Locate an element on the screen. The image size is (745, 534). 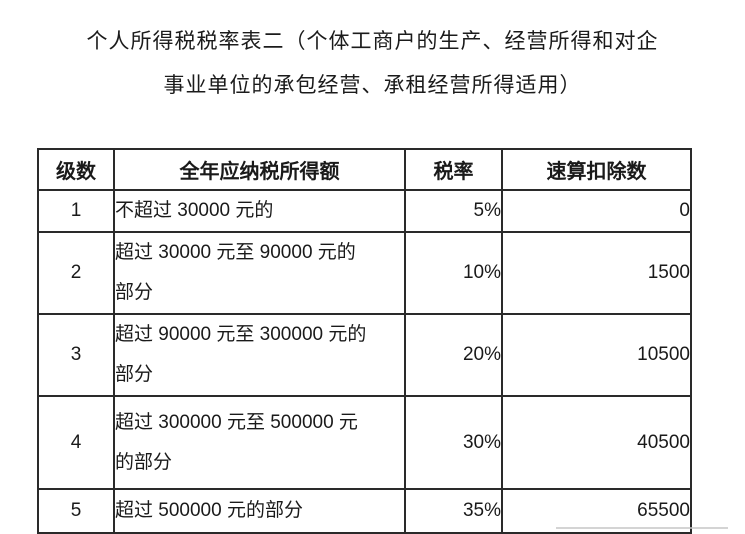
cell-deduction: 40500 is located at coordinates (596, 442).